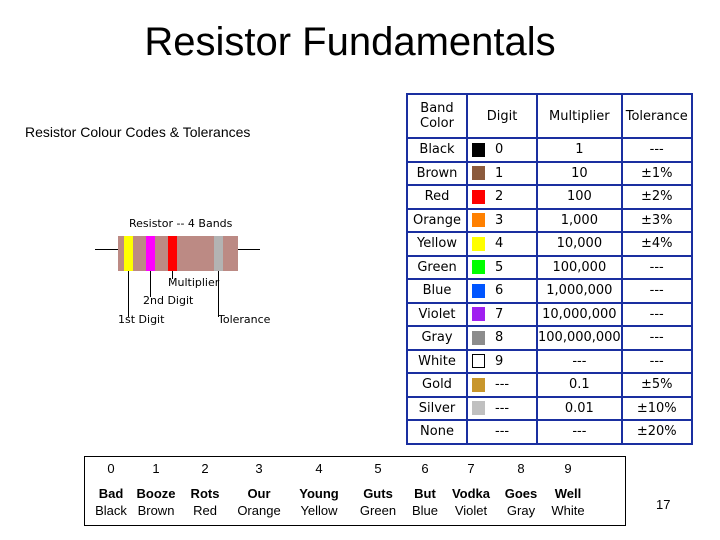 The width and height of the screenshot is (720, 540). Describe the element at coordinates (156, 493) in the screenshot. I see `mnemonic-word: Booze` at that location.